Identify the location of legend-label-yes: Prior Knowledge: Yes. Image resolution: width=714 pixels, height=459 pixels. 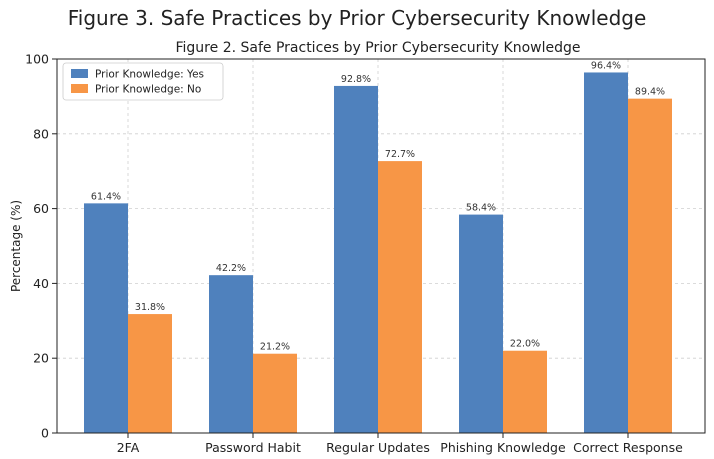
(149, 75).